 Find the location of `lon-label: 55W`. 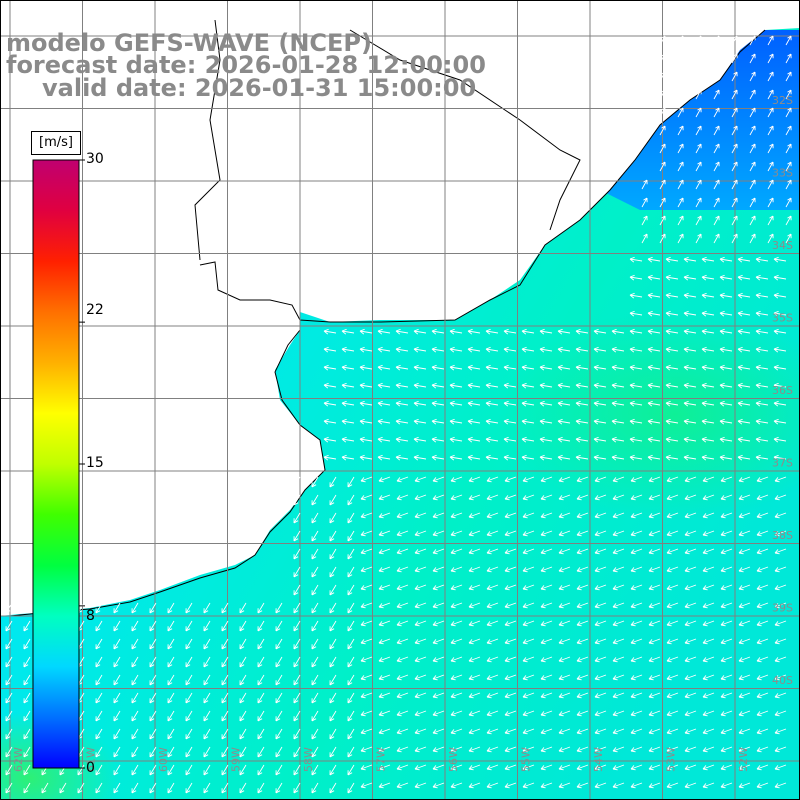

lon-label: 55W is located at coordinates (526, 759).